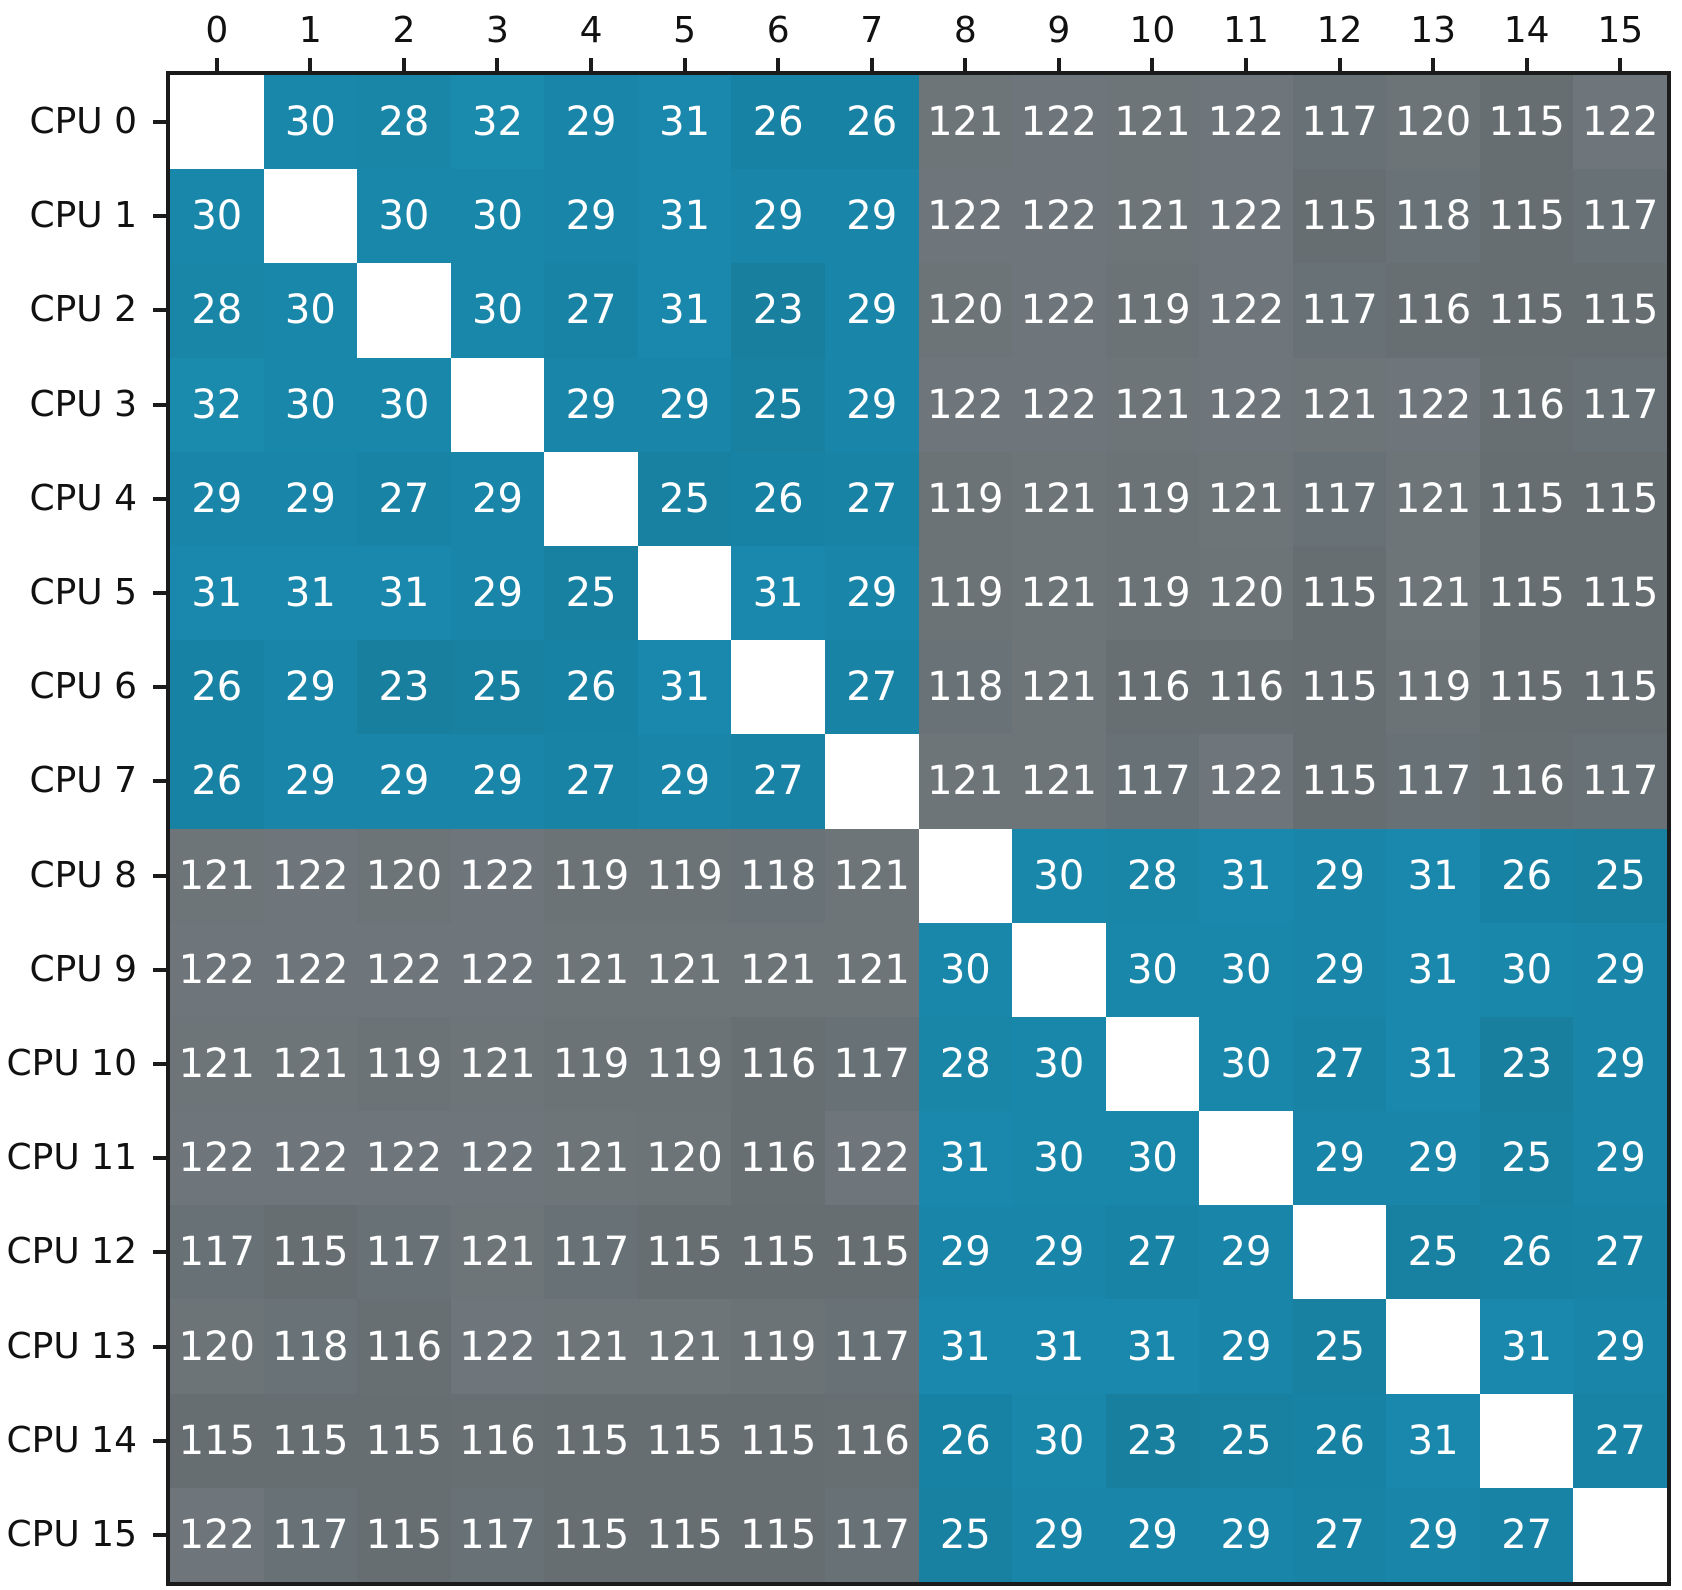  Describe the element at coordinates (684, 1158) in the screenshot. I see `heatmap-cell: 120` at that location.